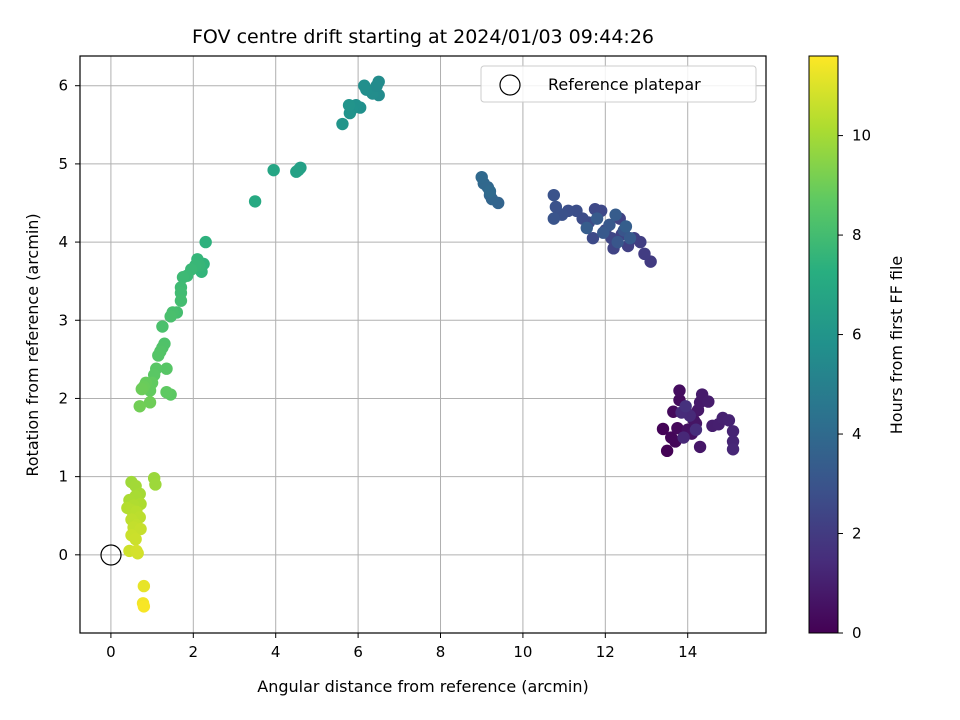  I want to click on x-tick-label: 12, so click(605, 652).